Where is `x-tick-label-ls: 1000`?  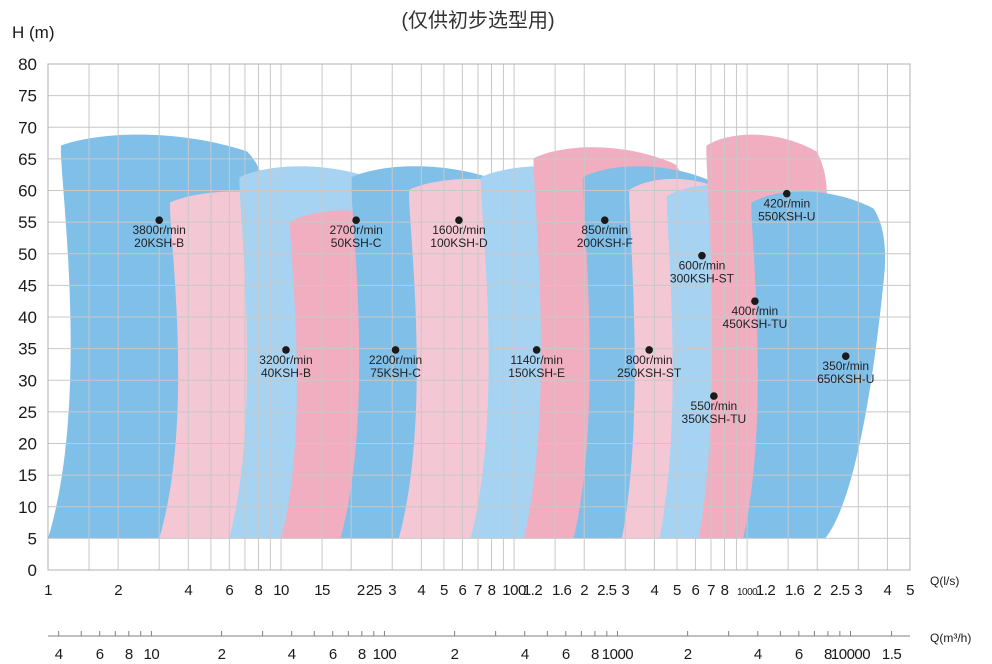
x-tick-label-ls: 1000 is located at coordinates (747, 592).